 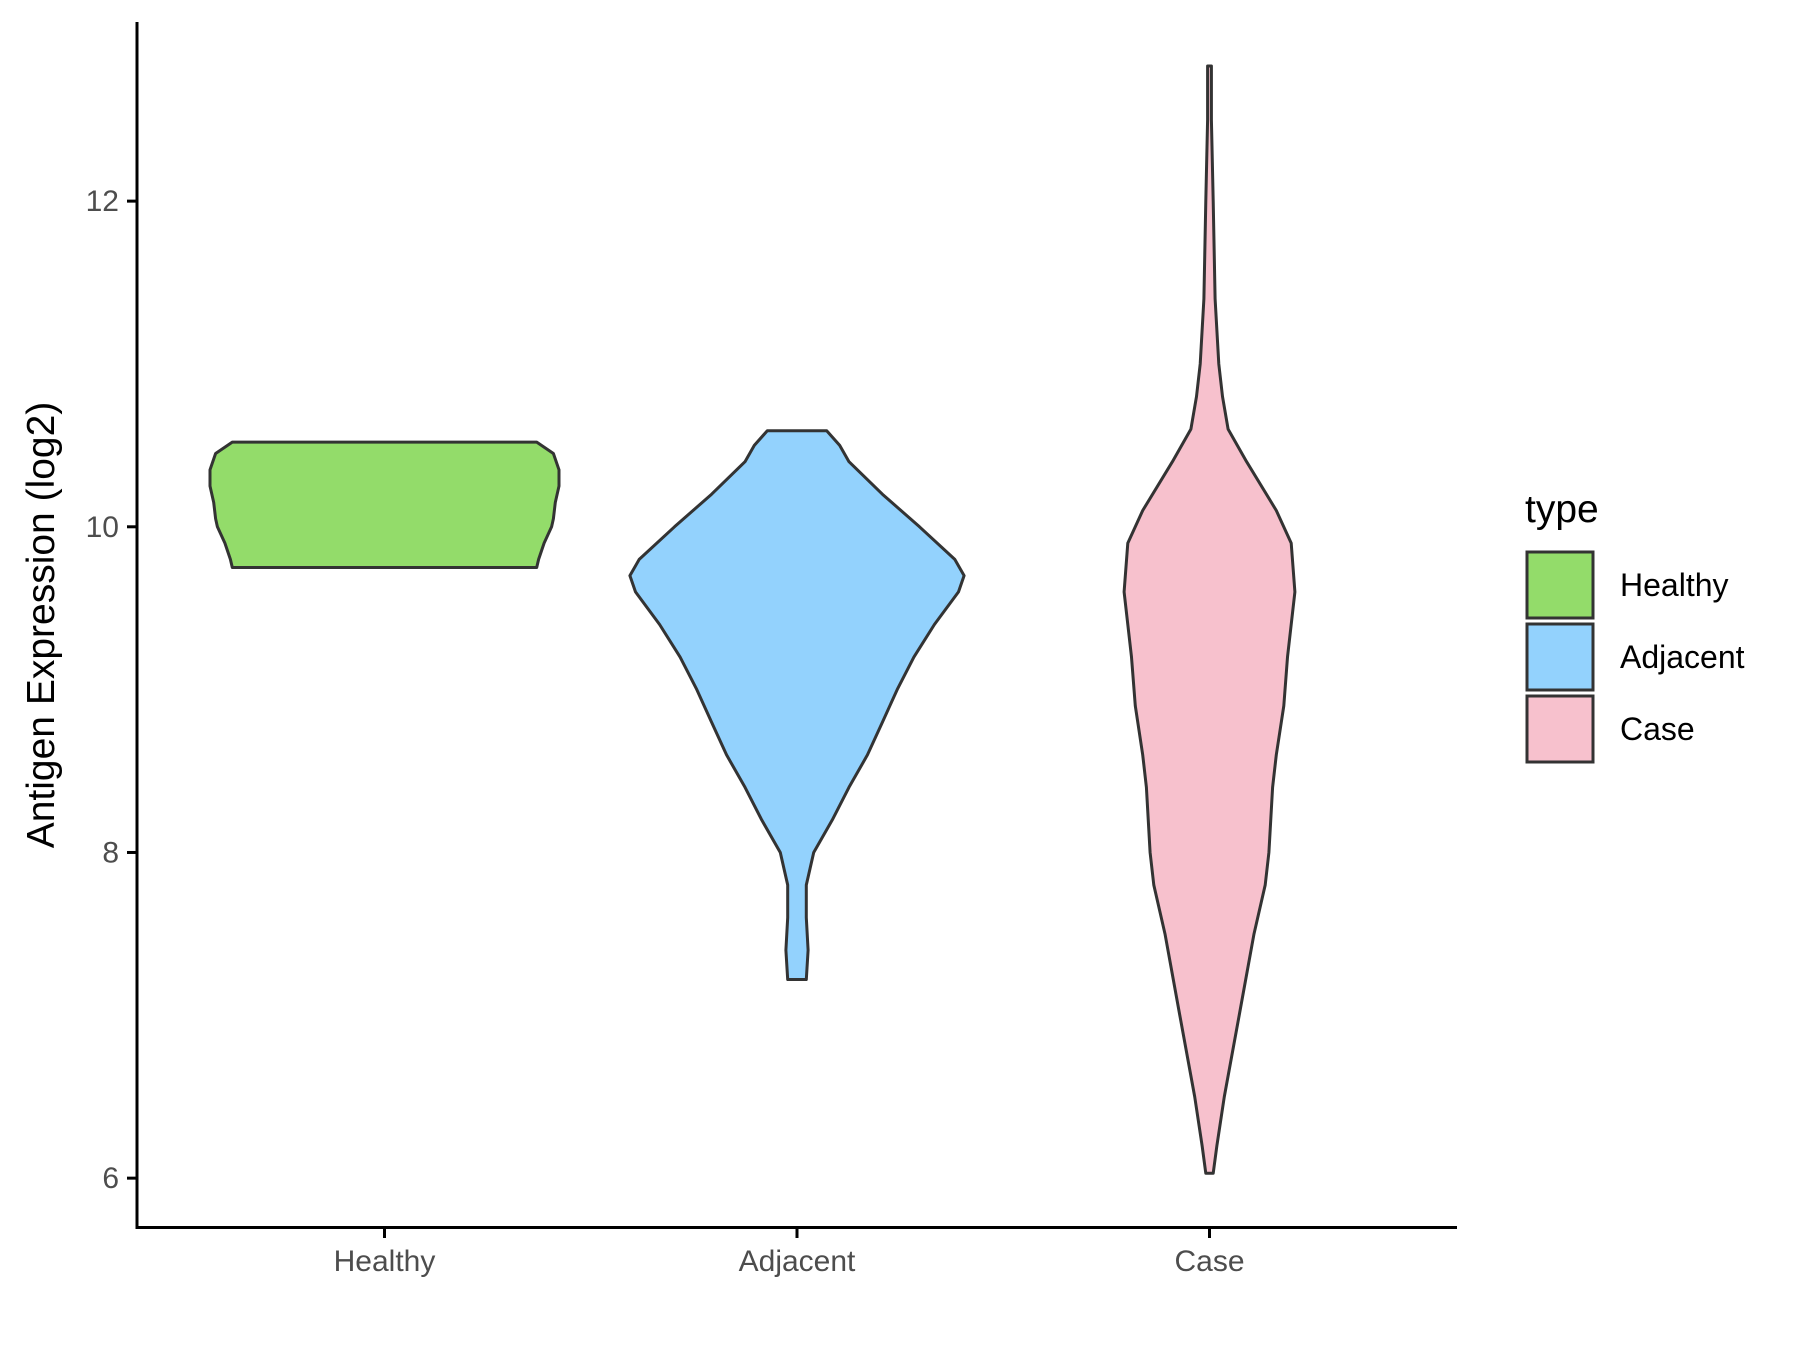 What do you see at coordinates (384, 504) in the screenshot?
I see `violin-healthy` at bounding box center [384, 504].